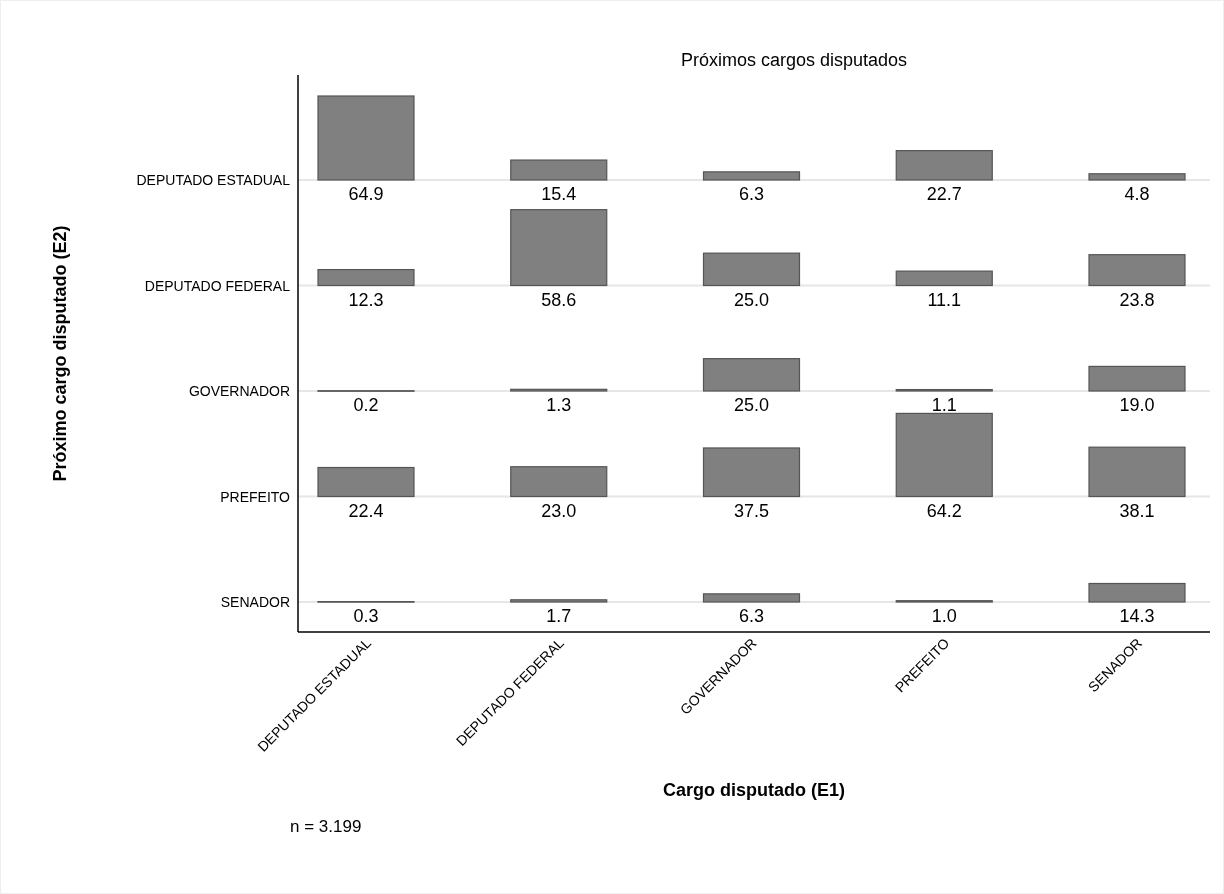  What do you see at coordinates (366, 299) in the screenshot?
I see `data-label: 12.3` at bounding box center [366, 299].